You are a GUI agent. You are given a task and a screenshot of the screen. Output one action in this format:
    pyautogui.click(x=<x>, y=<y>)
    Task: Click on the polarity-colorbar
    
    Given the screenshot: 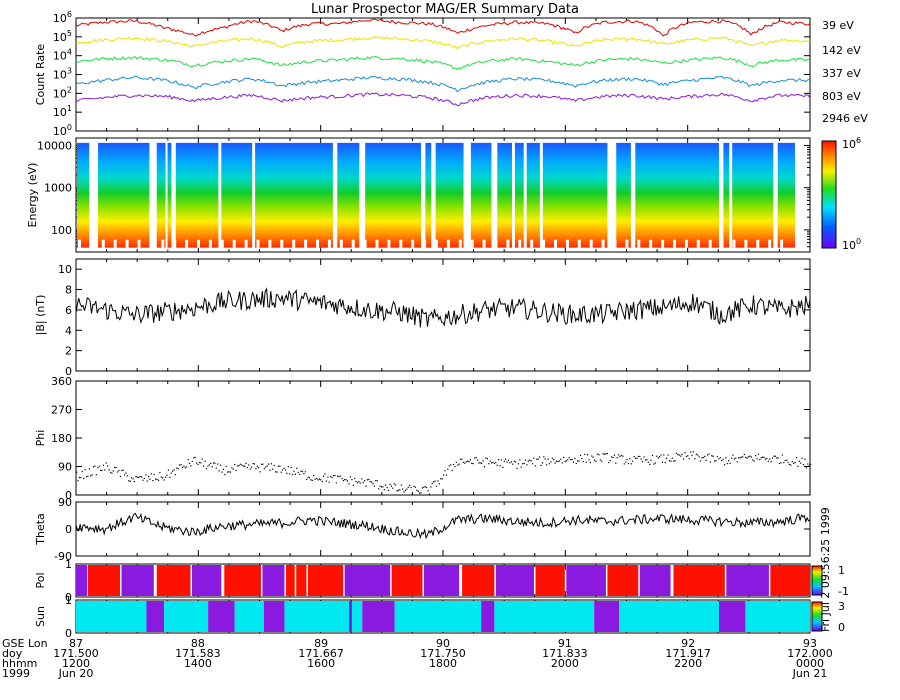 What is the action you would take?
    pyautogui.click(x=817, y=580)
    